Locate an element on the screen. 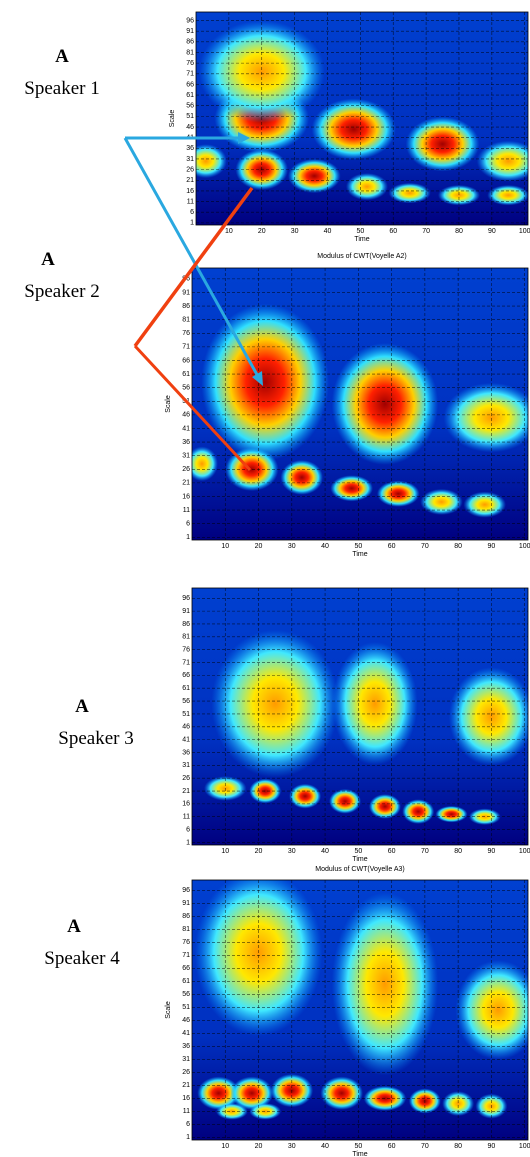 The height and width of the screenshot is (1157, 530). scalogram is located at coordinates (360, 716).